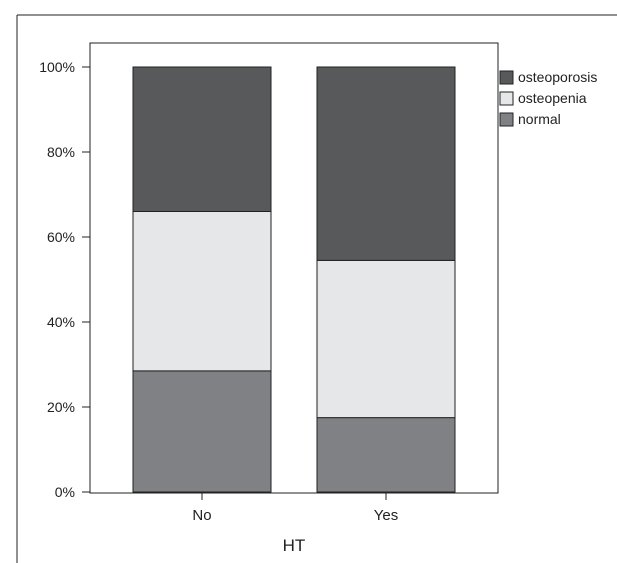 The image size is (617, 563). Describe the element at coordinates (552, 98) in the screenshot. I see `legend-label-osteopenia: osteopenia` at that location.